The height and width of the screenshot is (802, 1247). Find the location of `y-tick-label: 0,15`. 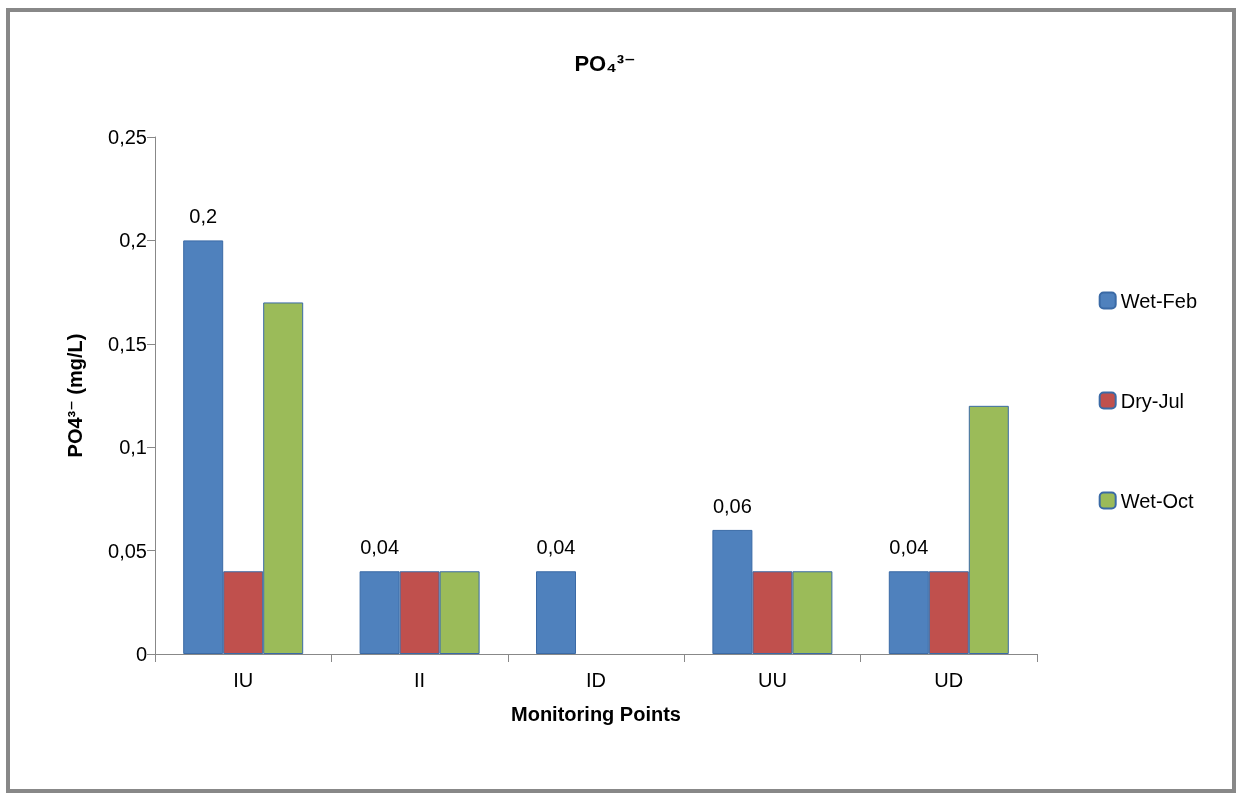

y-tick-label: 0,15 is located at coordinates (127, 343).